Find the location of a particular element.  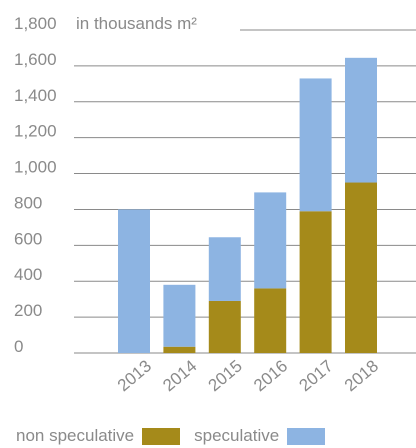

bar-2018-non-speculative is located at coordinates (361, 267).